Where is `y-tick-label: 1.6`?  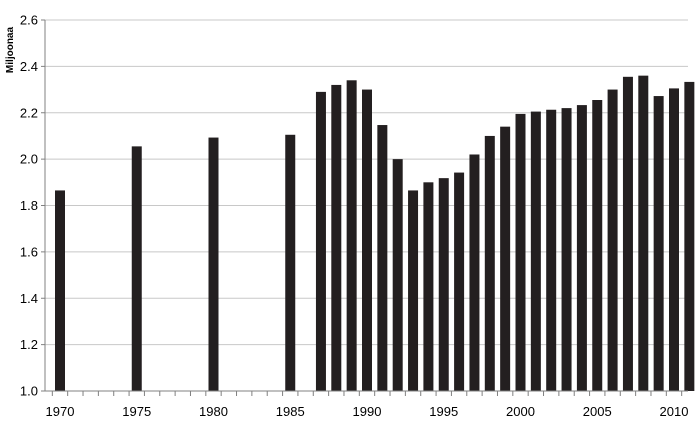
y-tick-label: 1.6 is located at coordinates (29, 251).